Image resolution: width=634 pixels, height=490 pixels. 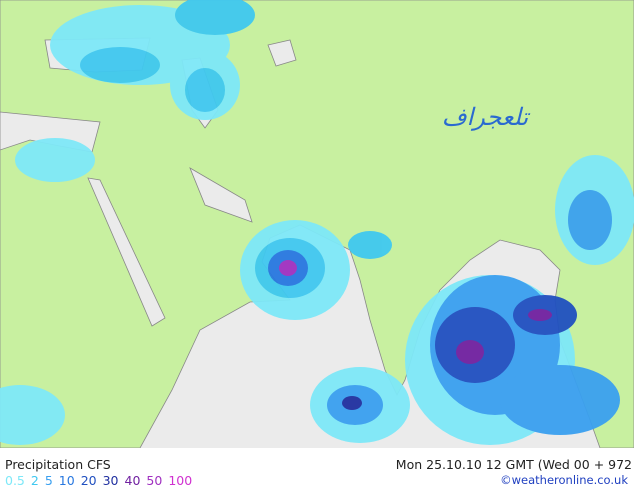 I want to click on legend-item: 30, so click(x=110, y=480).